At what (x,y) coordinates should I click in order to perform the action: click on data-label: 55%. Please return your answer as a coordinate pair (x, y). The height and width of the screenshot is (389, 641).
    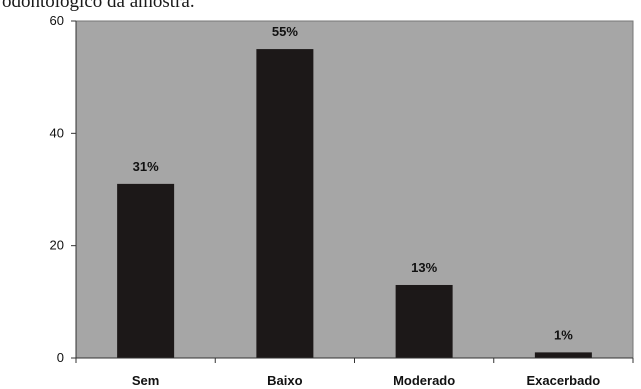
    Looking at the image, I should click on (285, 31).